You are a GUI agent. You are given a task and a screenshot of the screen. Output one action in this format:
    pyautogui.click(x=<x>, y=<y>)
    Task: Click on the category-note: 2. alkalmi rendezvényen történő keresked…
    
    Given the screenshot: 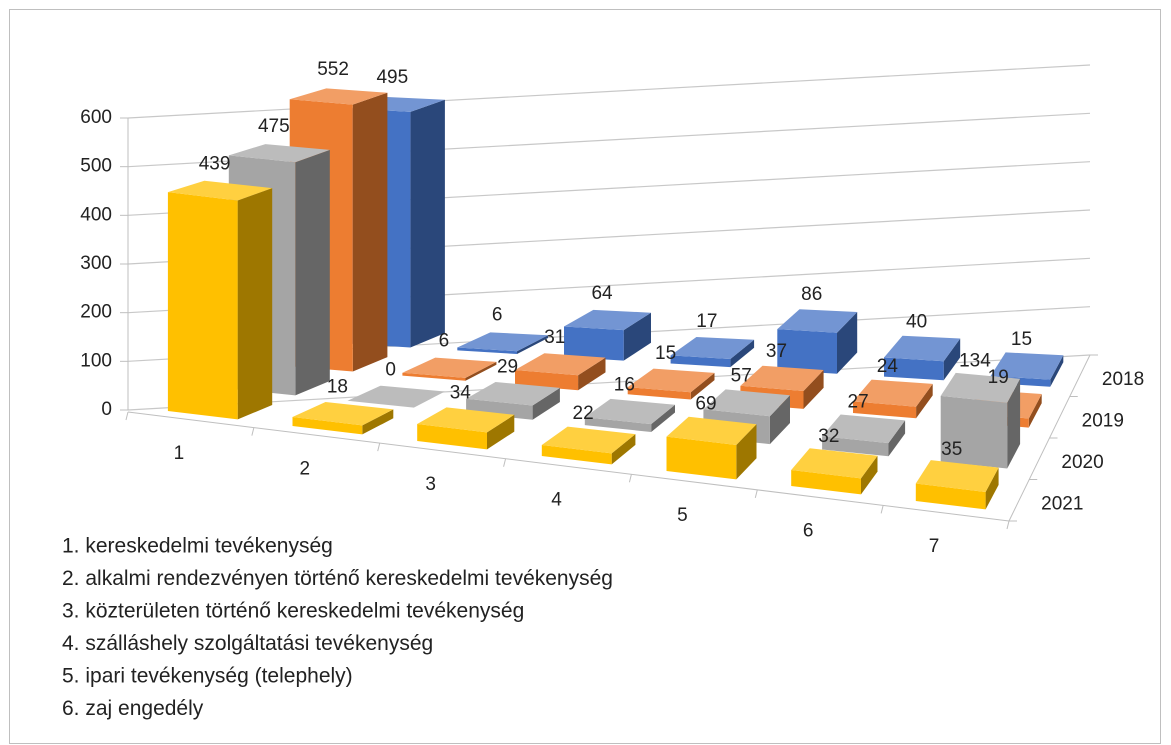 What is the action you would take?
    pyautogui.click(x=337, y=578)
    